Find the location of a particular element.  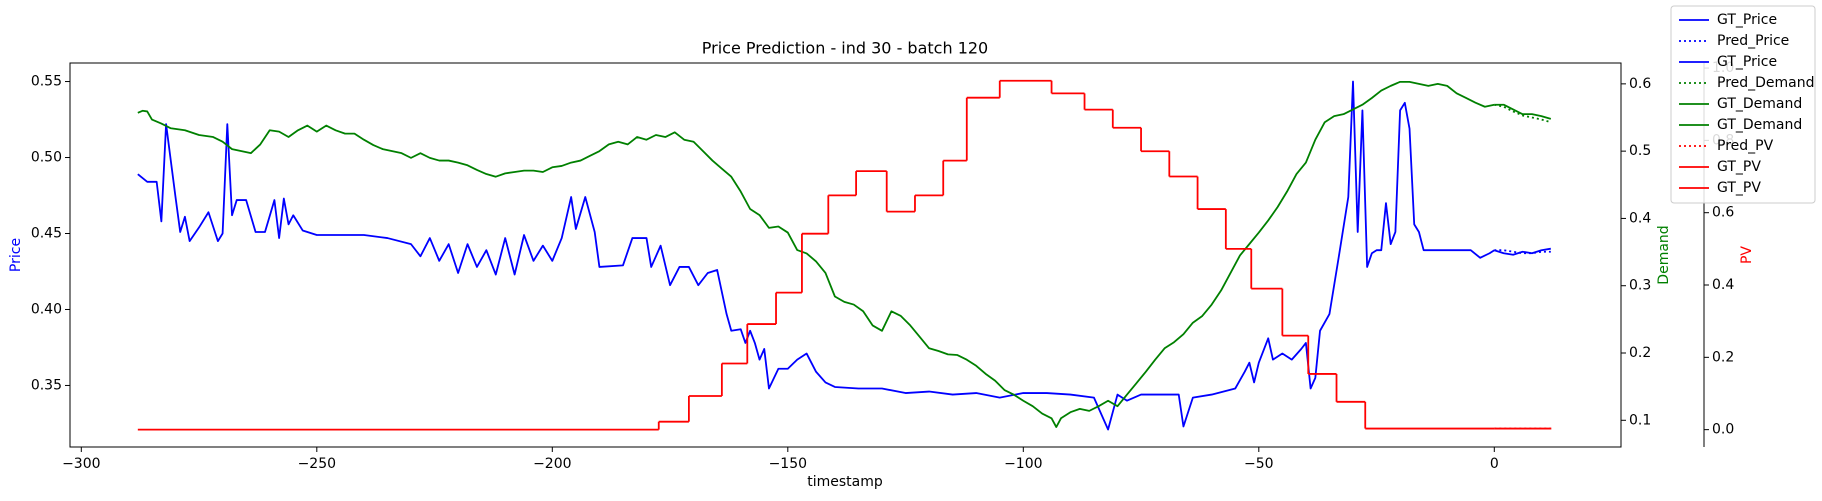

legend-label: Pred_PV is located at coordinates (1745, 146).